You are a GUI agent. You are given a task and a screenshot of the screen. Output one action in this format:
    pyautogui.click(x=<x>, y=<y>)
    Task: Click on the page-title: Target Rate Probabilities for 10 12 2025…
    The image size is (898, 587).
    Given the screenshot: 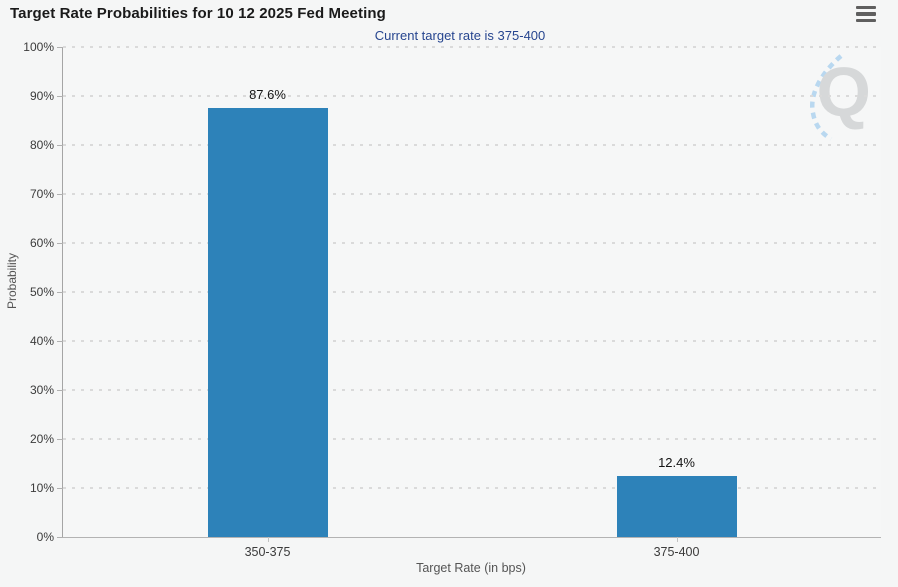 What is the action you would take?
    pyautogui.click(x=198, y=13)
    